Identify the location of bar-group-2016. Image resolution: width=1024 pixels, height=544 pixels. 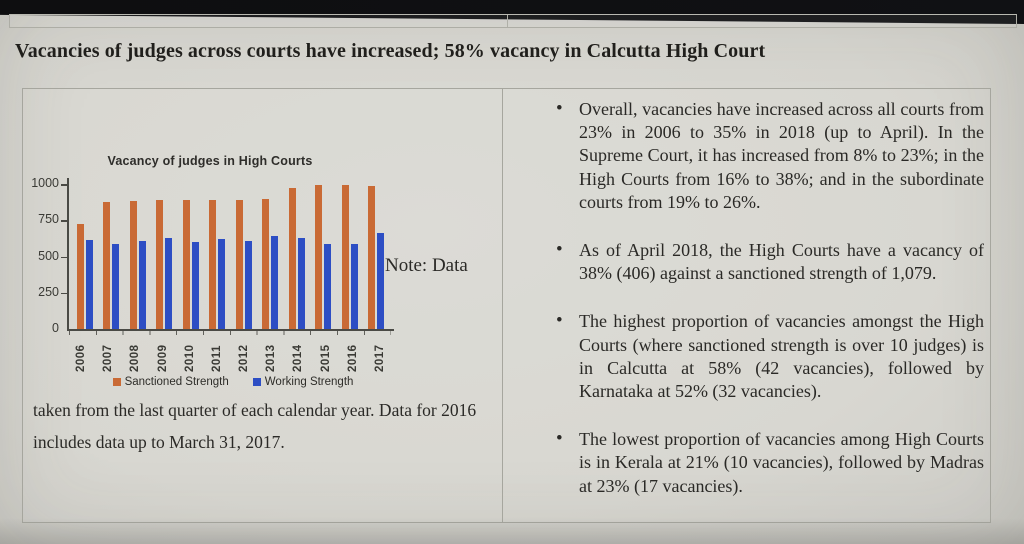
(349, 256).